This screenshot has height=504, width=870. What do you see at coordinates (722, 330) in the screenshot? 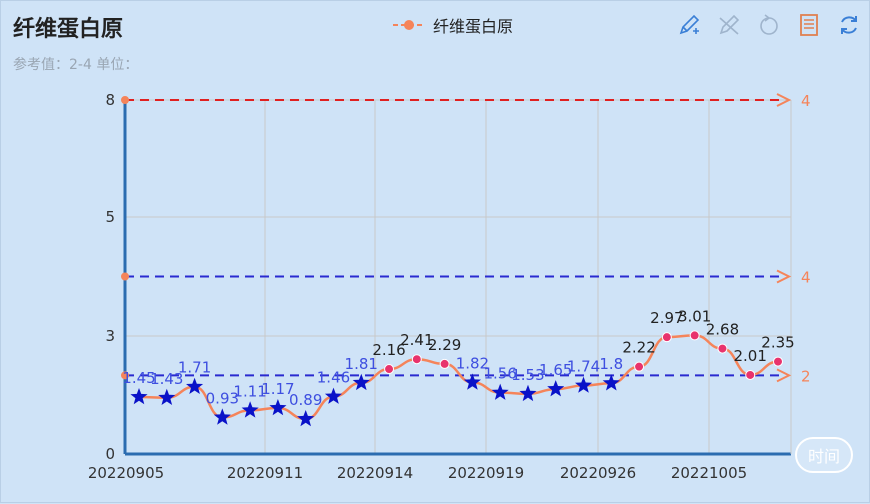
I see `data-label: 2.68` at bounding box center [722, 330].